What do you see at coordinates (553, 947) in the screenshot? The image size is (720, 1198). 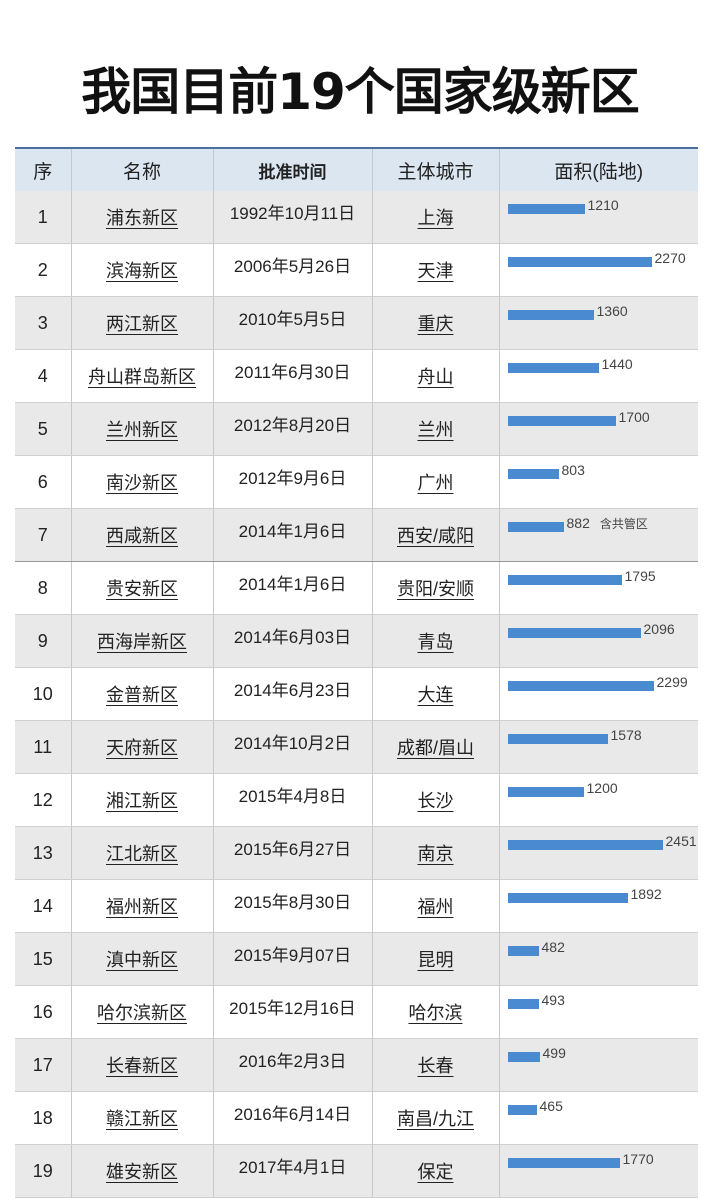 I see `area-number: 482` at bounding box center [553, 947].